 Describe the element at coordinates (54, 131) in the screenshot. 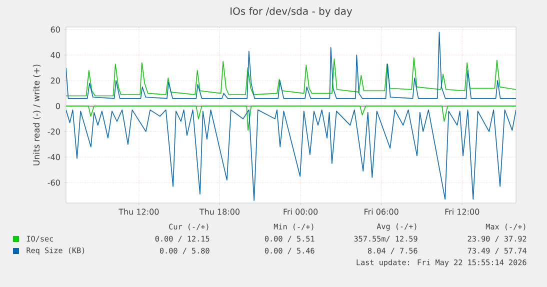

I see `y-tick-label: -20` at that location.